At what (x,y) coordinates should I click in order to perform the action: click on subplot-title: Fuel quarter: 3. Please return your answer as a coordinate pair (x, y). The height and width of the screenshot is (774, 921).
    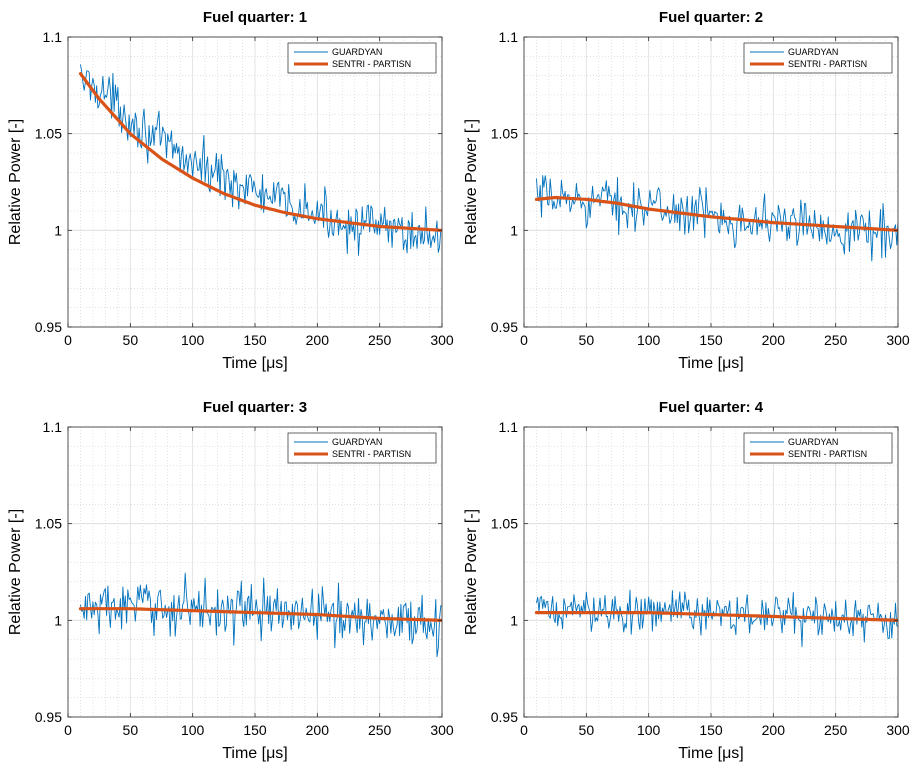
    Looking at the image, I should click on (255, 407).